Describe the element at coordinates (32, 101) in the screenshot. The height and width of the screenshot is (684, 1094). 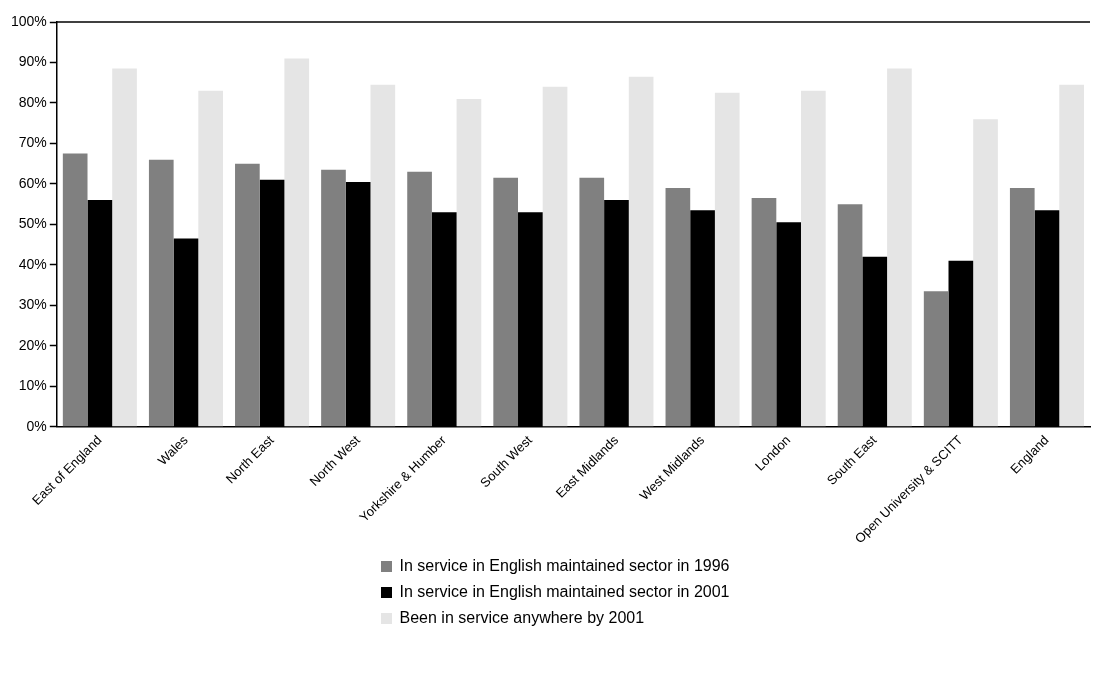
I see `y-tick-label: 80%` at that location.